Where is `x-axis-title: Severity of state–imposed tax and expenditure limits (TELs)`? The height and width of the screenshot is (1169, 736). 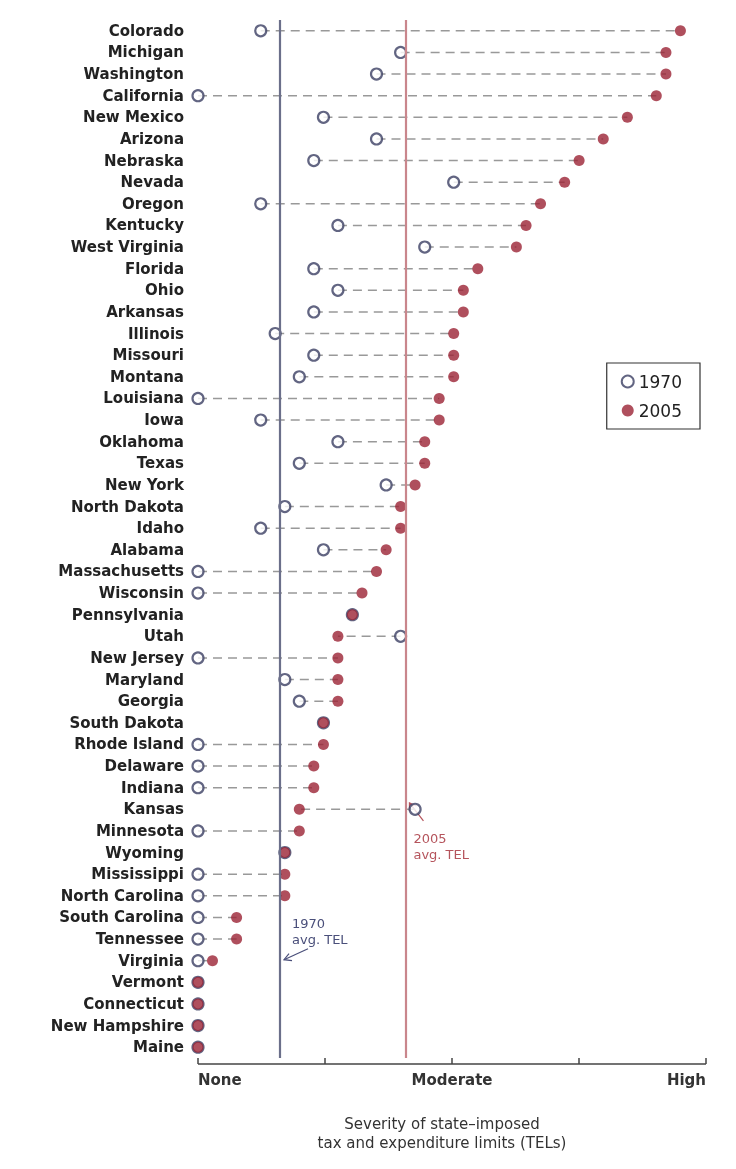 x-axis-title: Severity of state–imposed tax and expenditure limits (TELs) is located at coordinates (442, 1133).